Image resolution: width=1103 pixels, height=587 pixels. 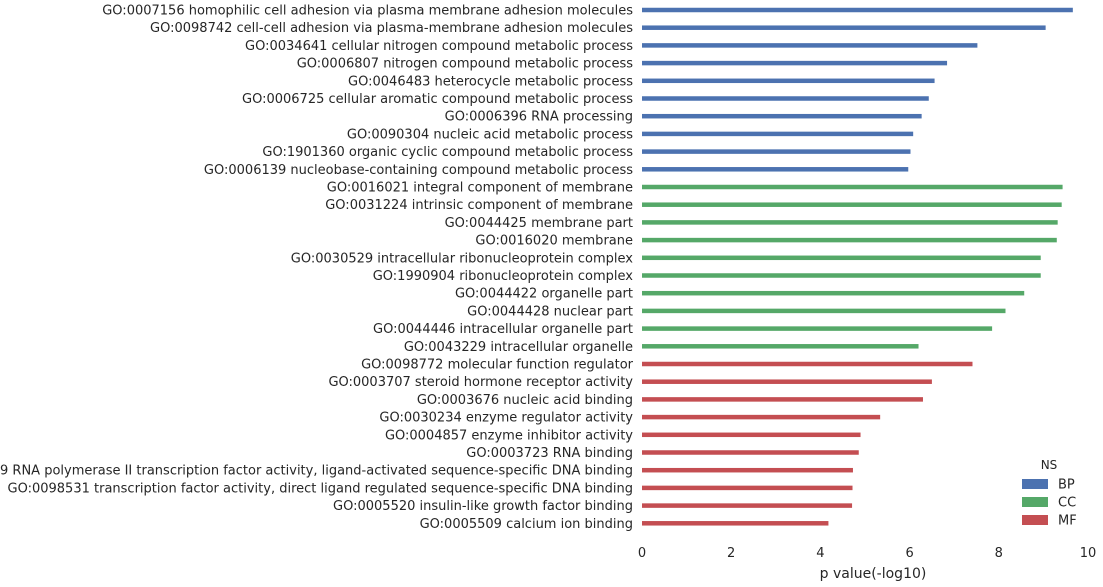 I want to click on x-tick-label: 0, so click(x=642, y=553).